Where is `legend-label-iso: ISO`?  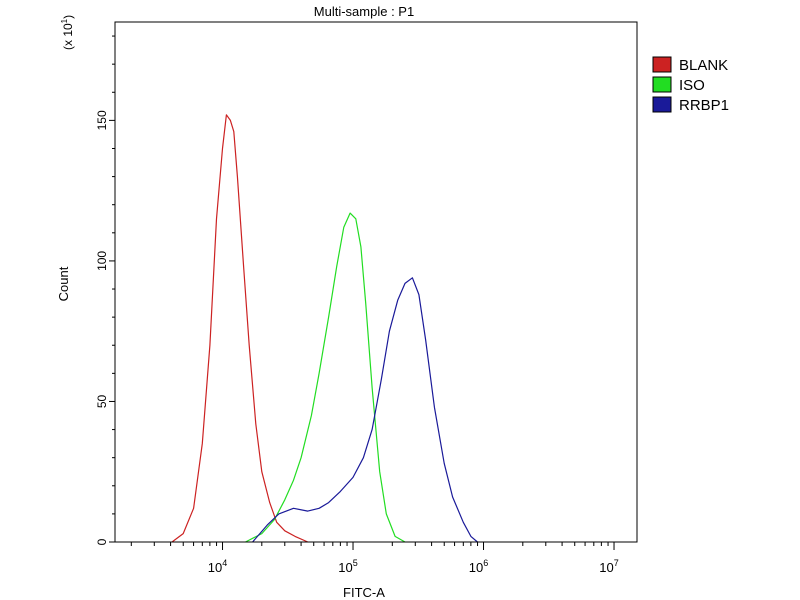
legend-label-iso: ISO is located at coordinates (692, 85).